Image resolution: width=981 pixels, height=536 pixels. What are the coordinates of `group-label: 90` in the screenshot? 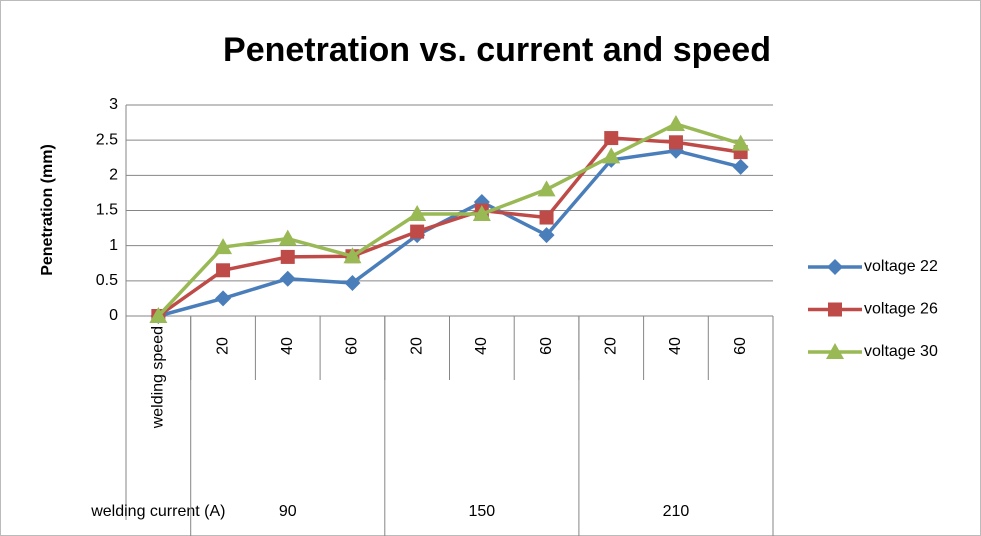 It's located at (288, 511).